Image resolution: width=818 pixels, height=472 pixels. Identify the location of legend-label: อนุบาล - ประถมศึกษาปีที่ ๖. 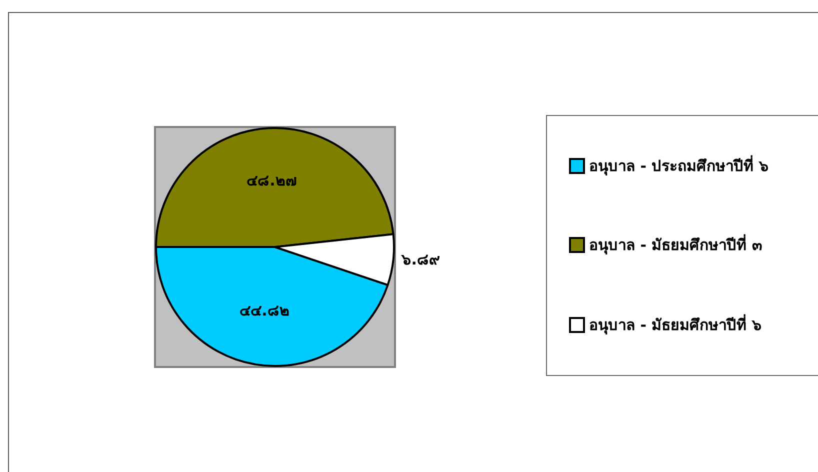
(679, 166).